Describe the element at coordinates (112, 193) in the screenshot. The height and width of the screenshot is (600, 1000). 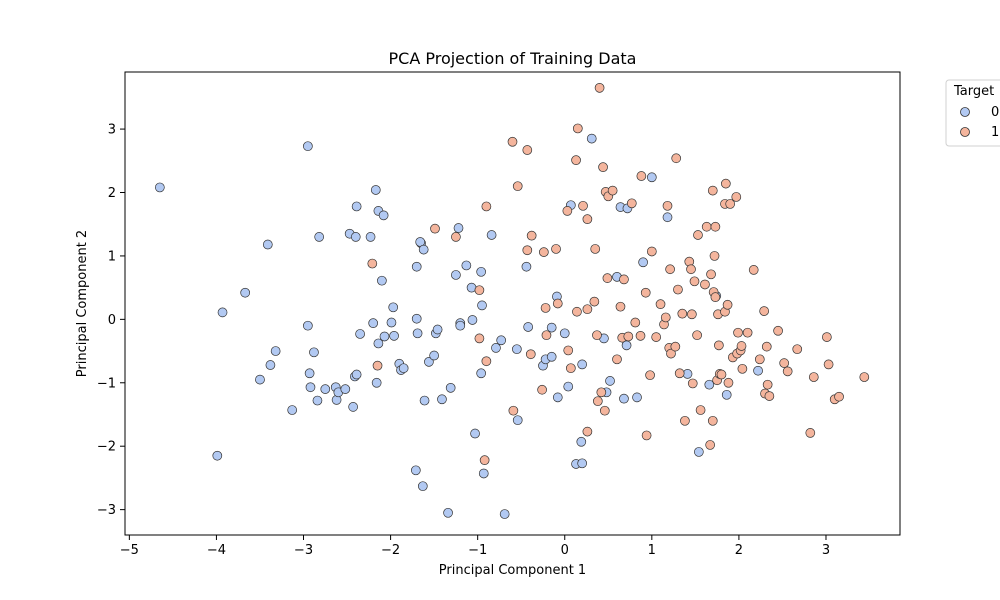
I see `y-tick-label: 2` at that location.